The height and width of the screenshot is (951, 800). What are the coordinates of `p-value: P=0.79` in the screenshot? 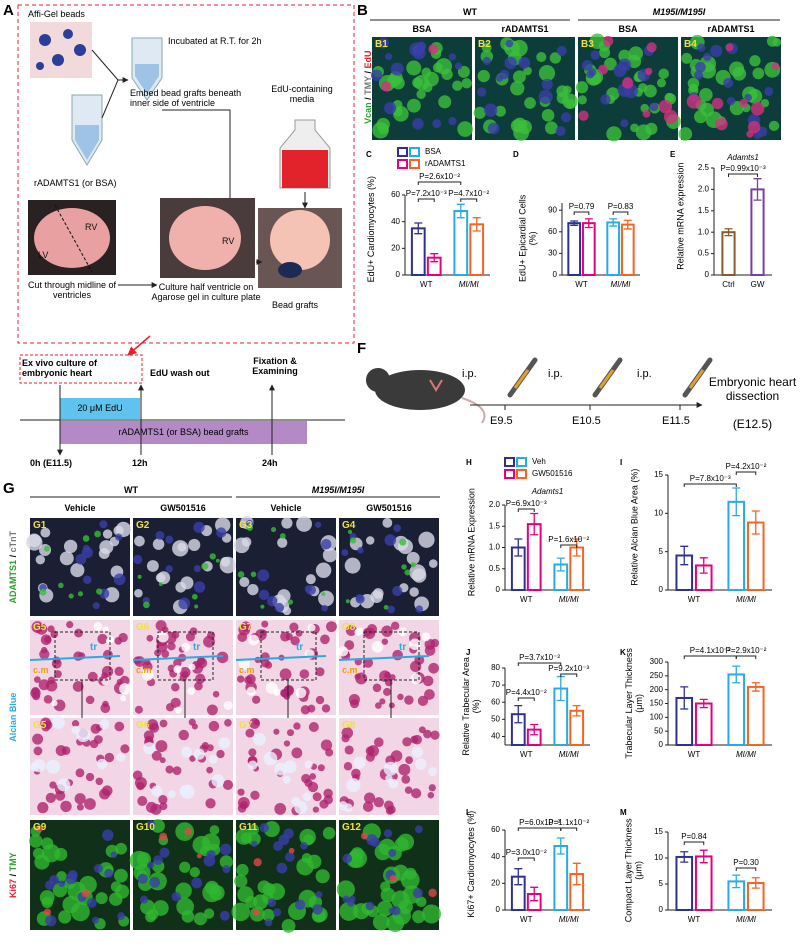 It's located at (582, 206).